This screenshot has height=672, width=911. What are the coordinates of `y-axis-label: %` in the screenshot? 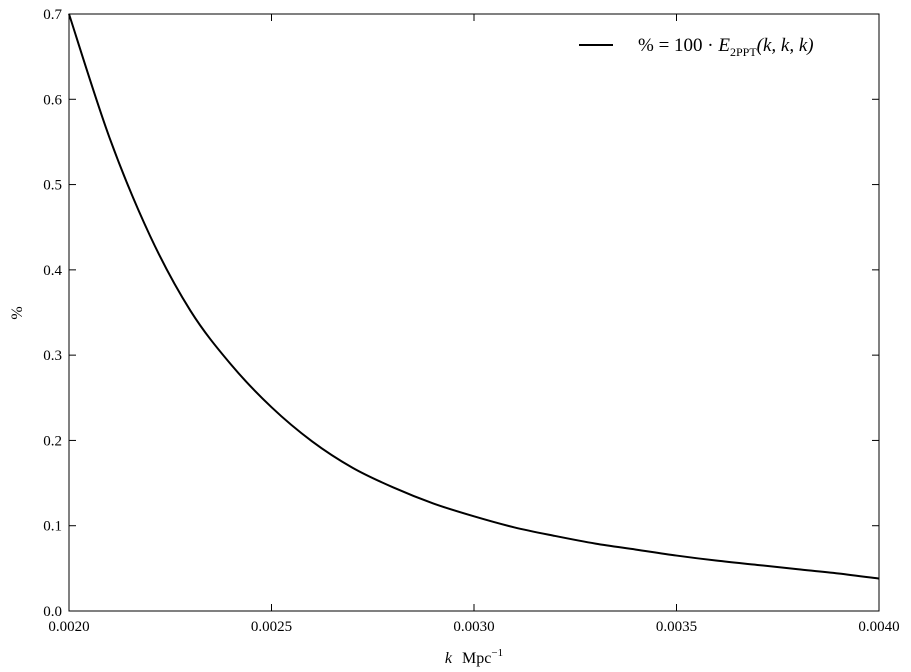 It's located at (17, 312).